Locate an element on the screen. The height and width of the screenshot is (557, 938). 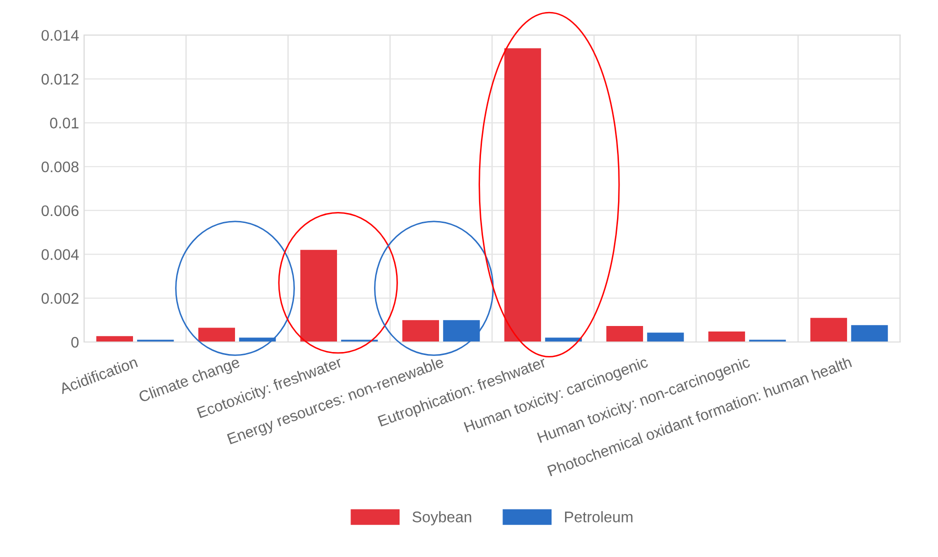
y-tick-label: 0.014 is located at coordinates (60, 35).